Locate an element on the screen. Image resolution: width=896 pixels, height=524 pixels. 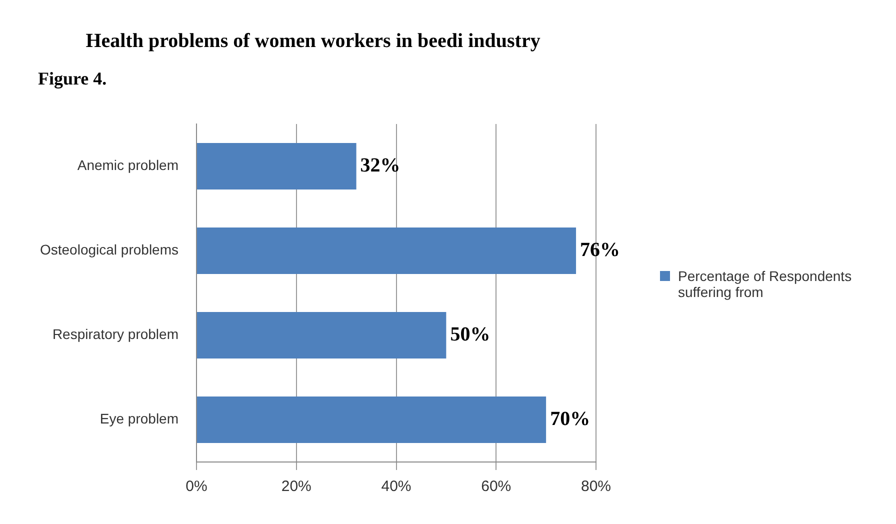
x-tick-label: 0% is located at coordinates (197, 487).